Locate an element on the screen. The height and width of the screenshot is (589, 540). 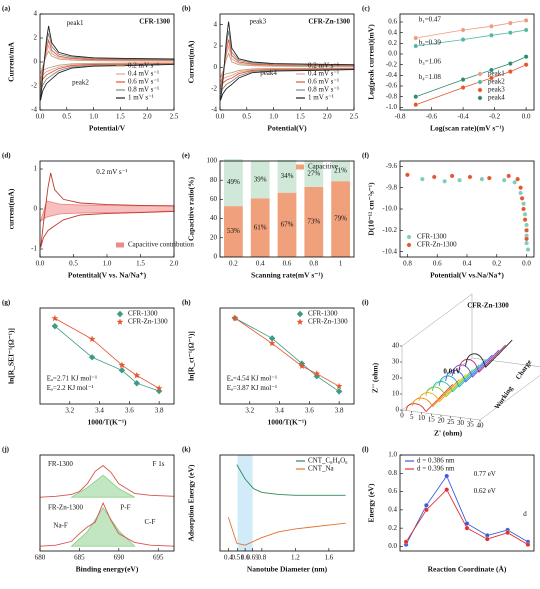
legend-label: peak3 is located at coordinates (496, 90).